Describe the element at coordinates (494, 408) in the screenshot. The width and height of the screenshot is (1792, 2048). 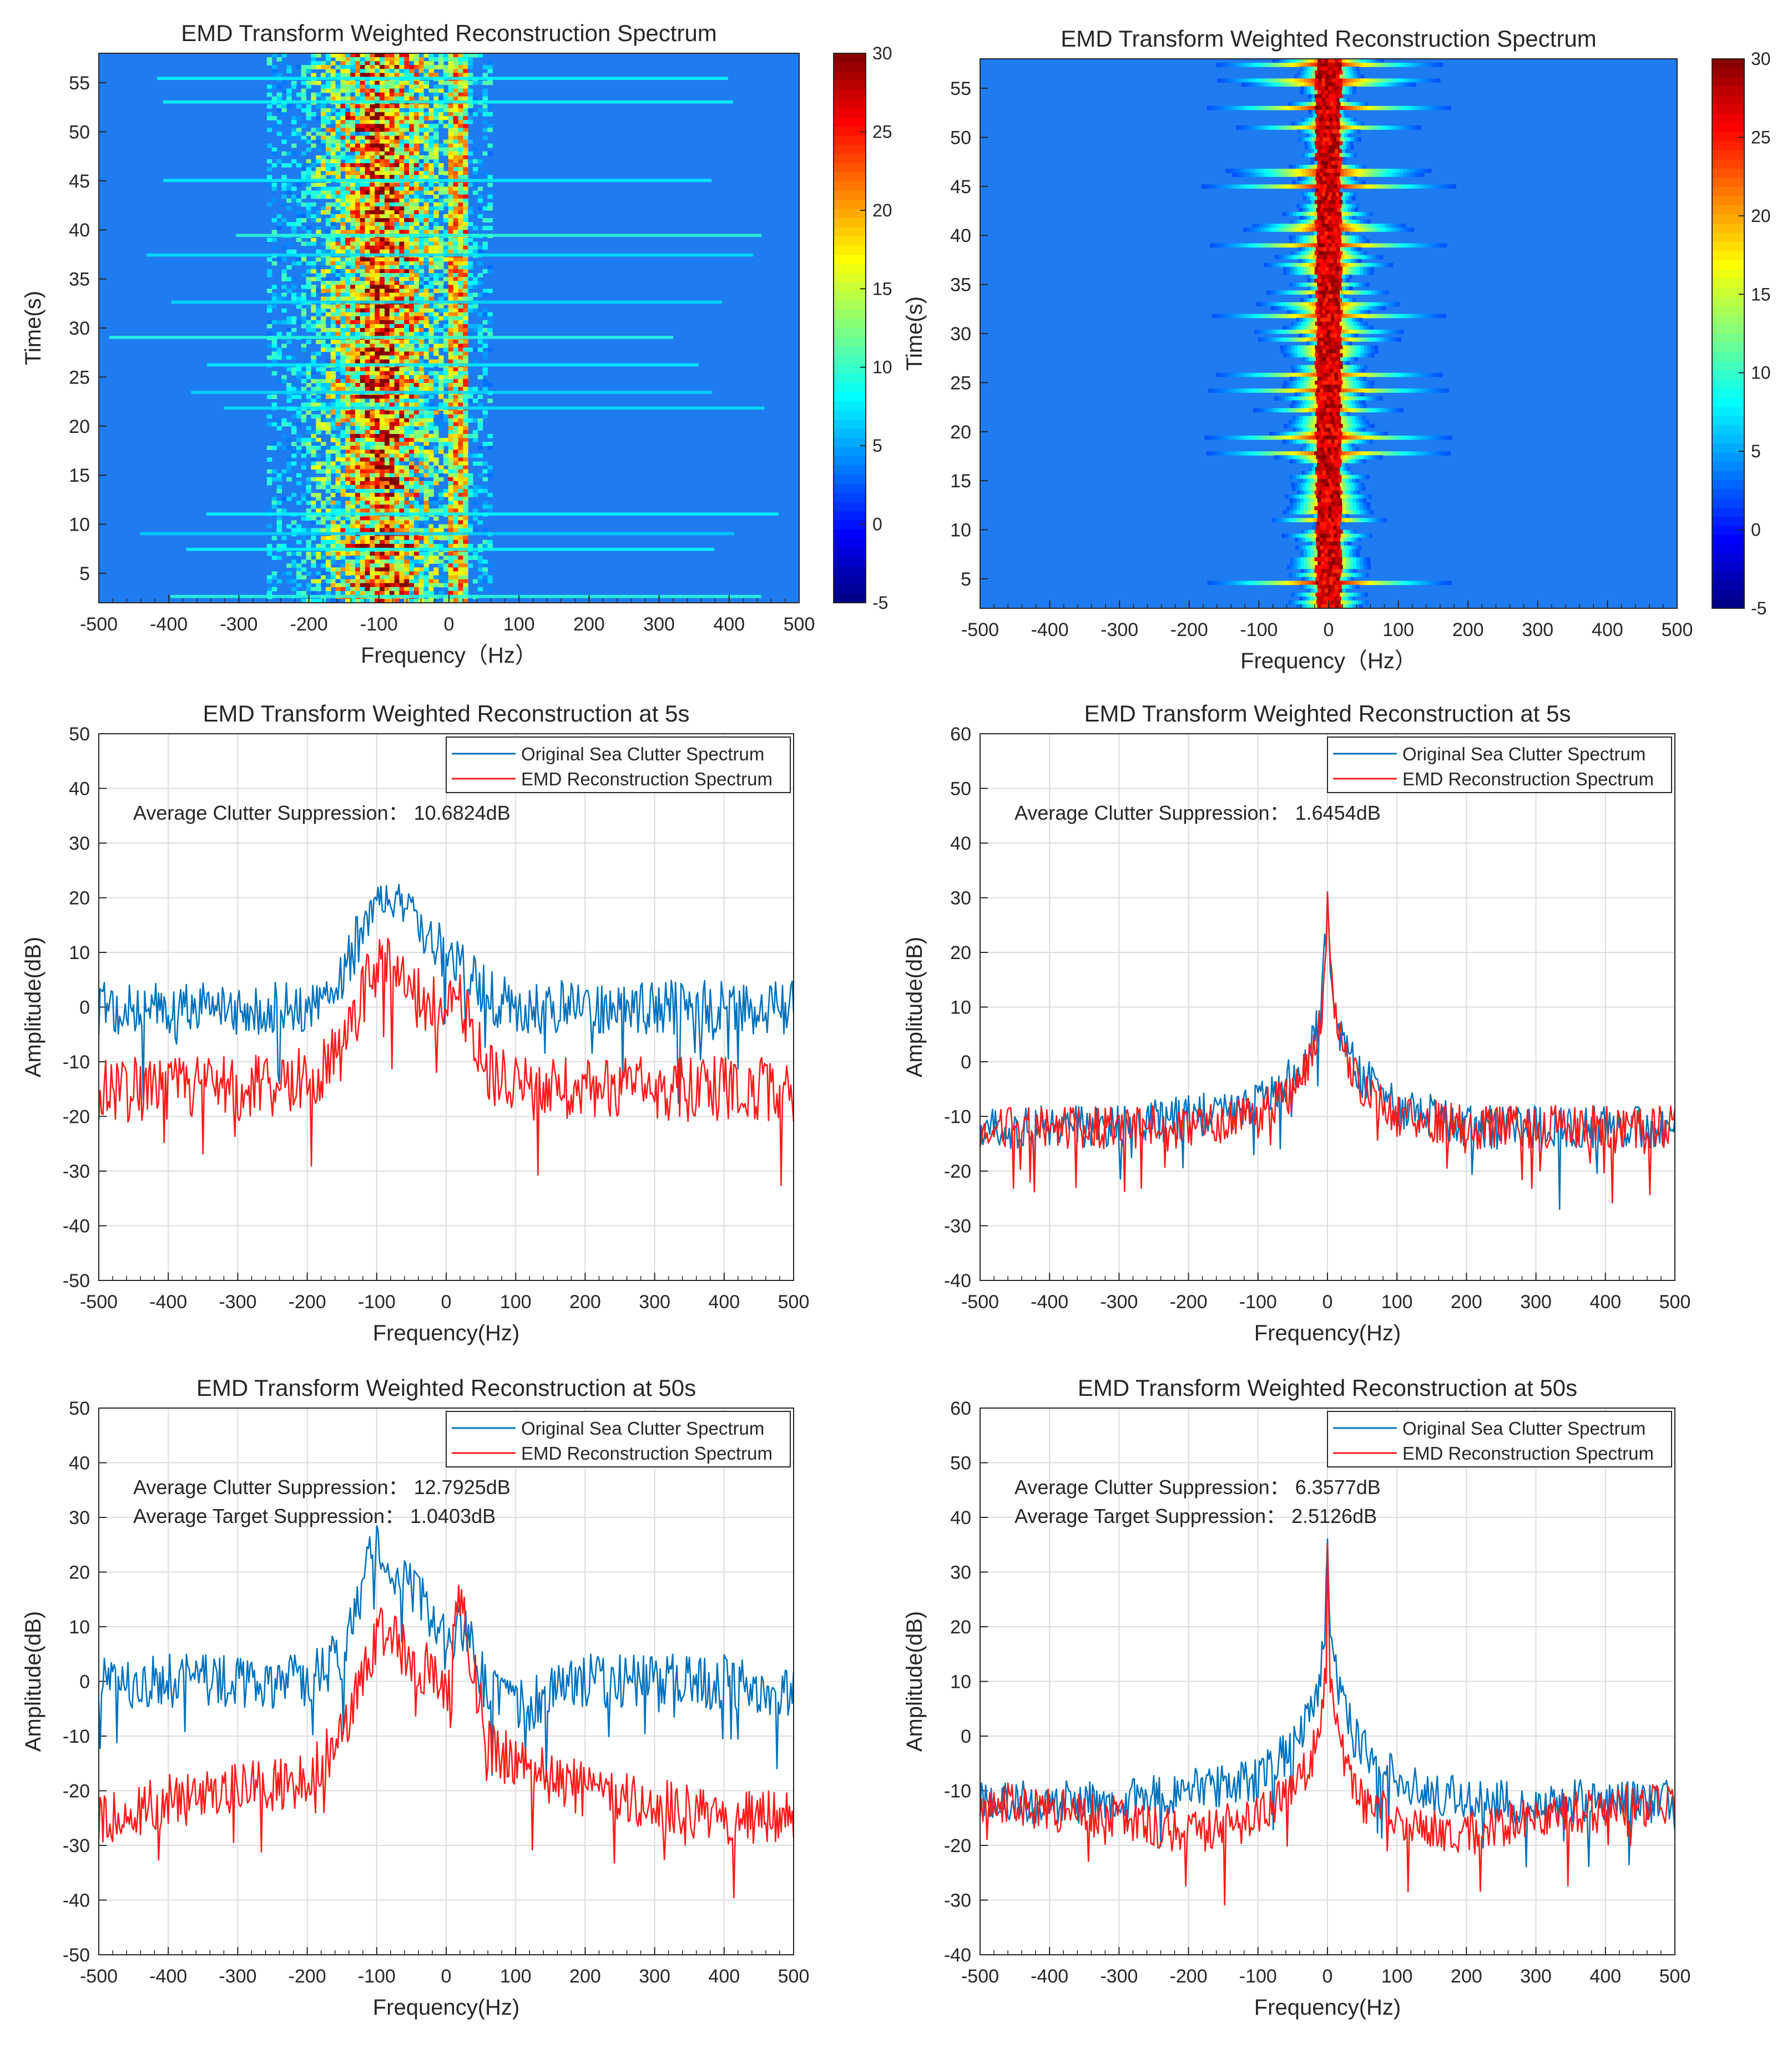
I see `chart-1-heatmap-streak` at that location.